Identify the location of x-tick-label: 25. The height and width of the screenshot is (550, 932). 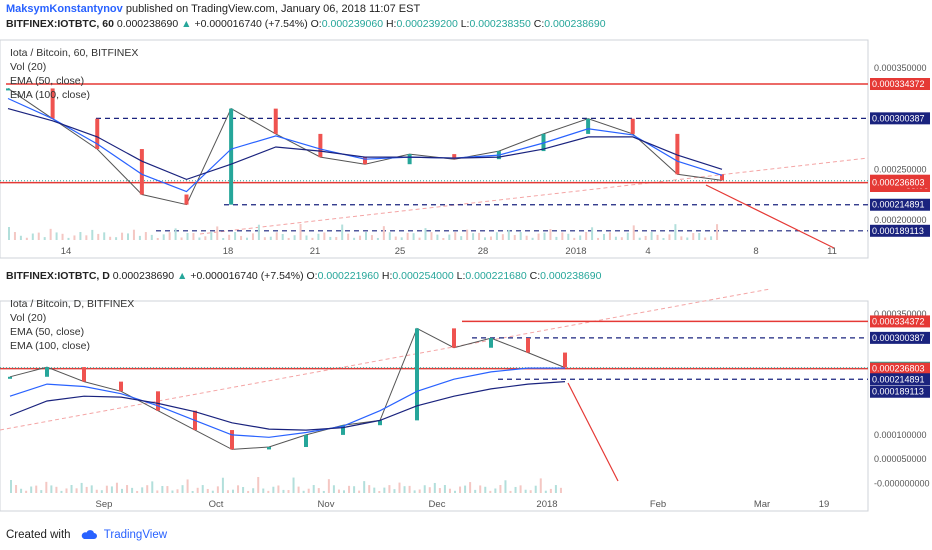
(400, 251).